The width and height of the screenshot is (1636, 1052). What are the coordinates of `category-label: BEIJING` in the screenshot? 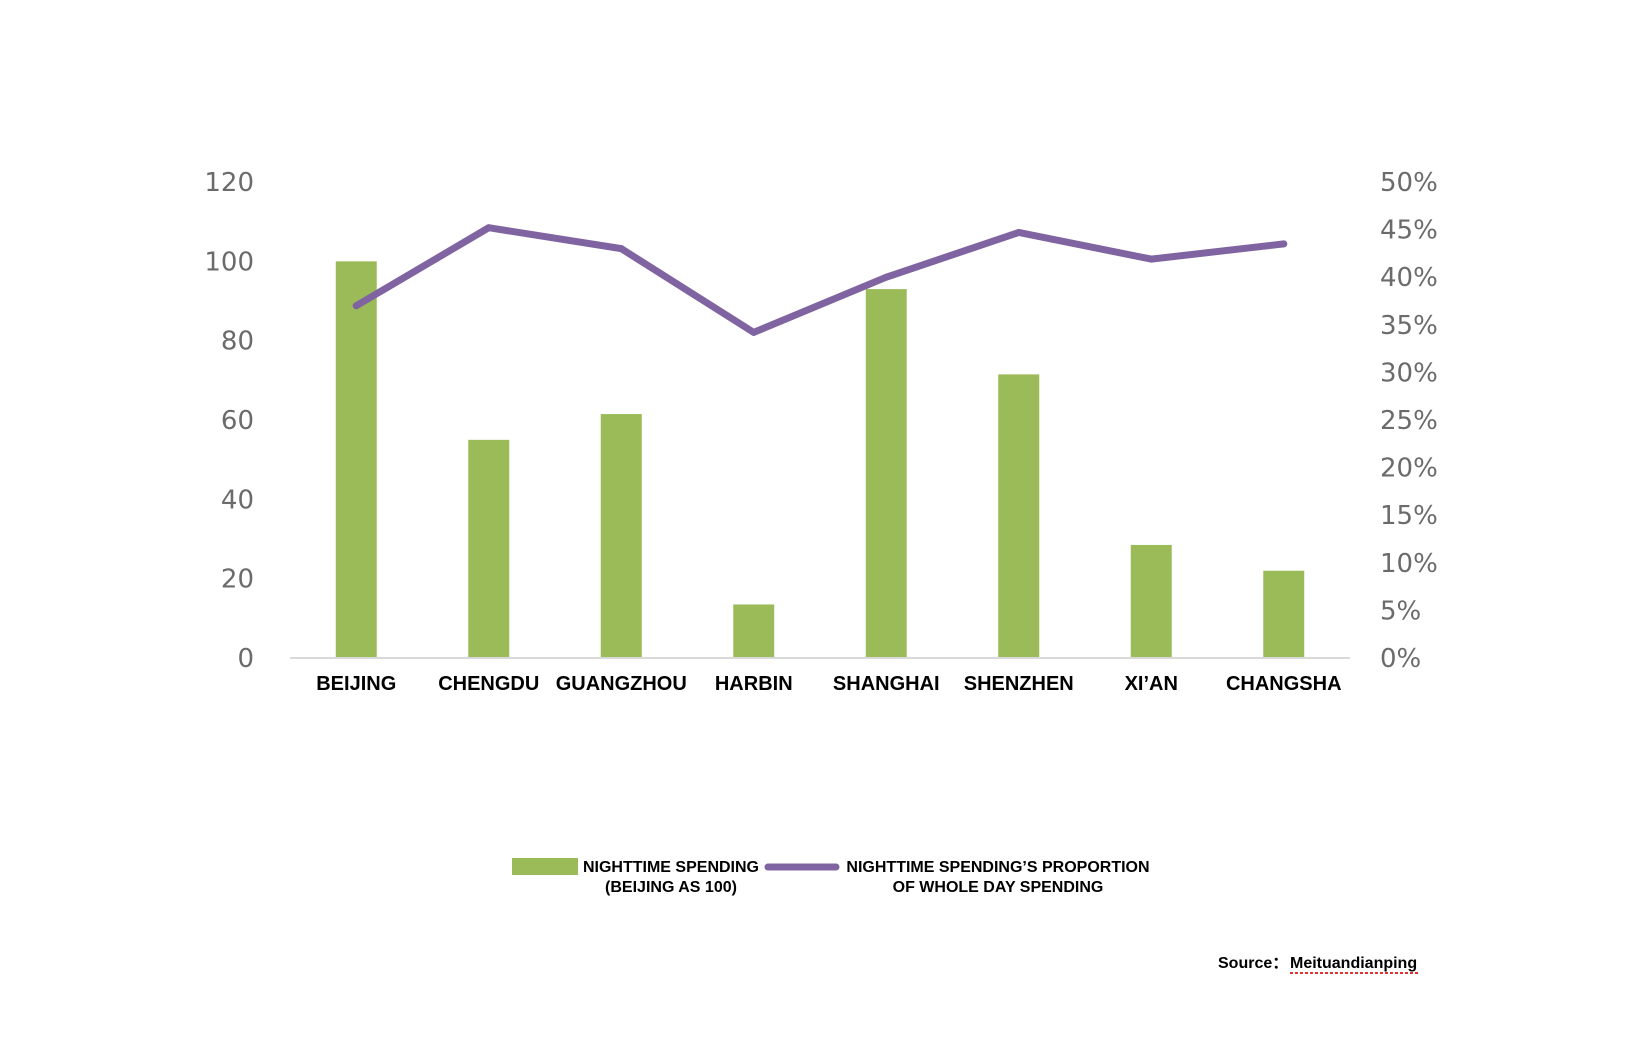 It's located at (356, 684).